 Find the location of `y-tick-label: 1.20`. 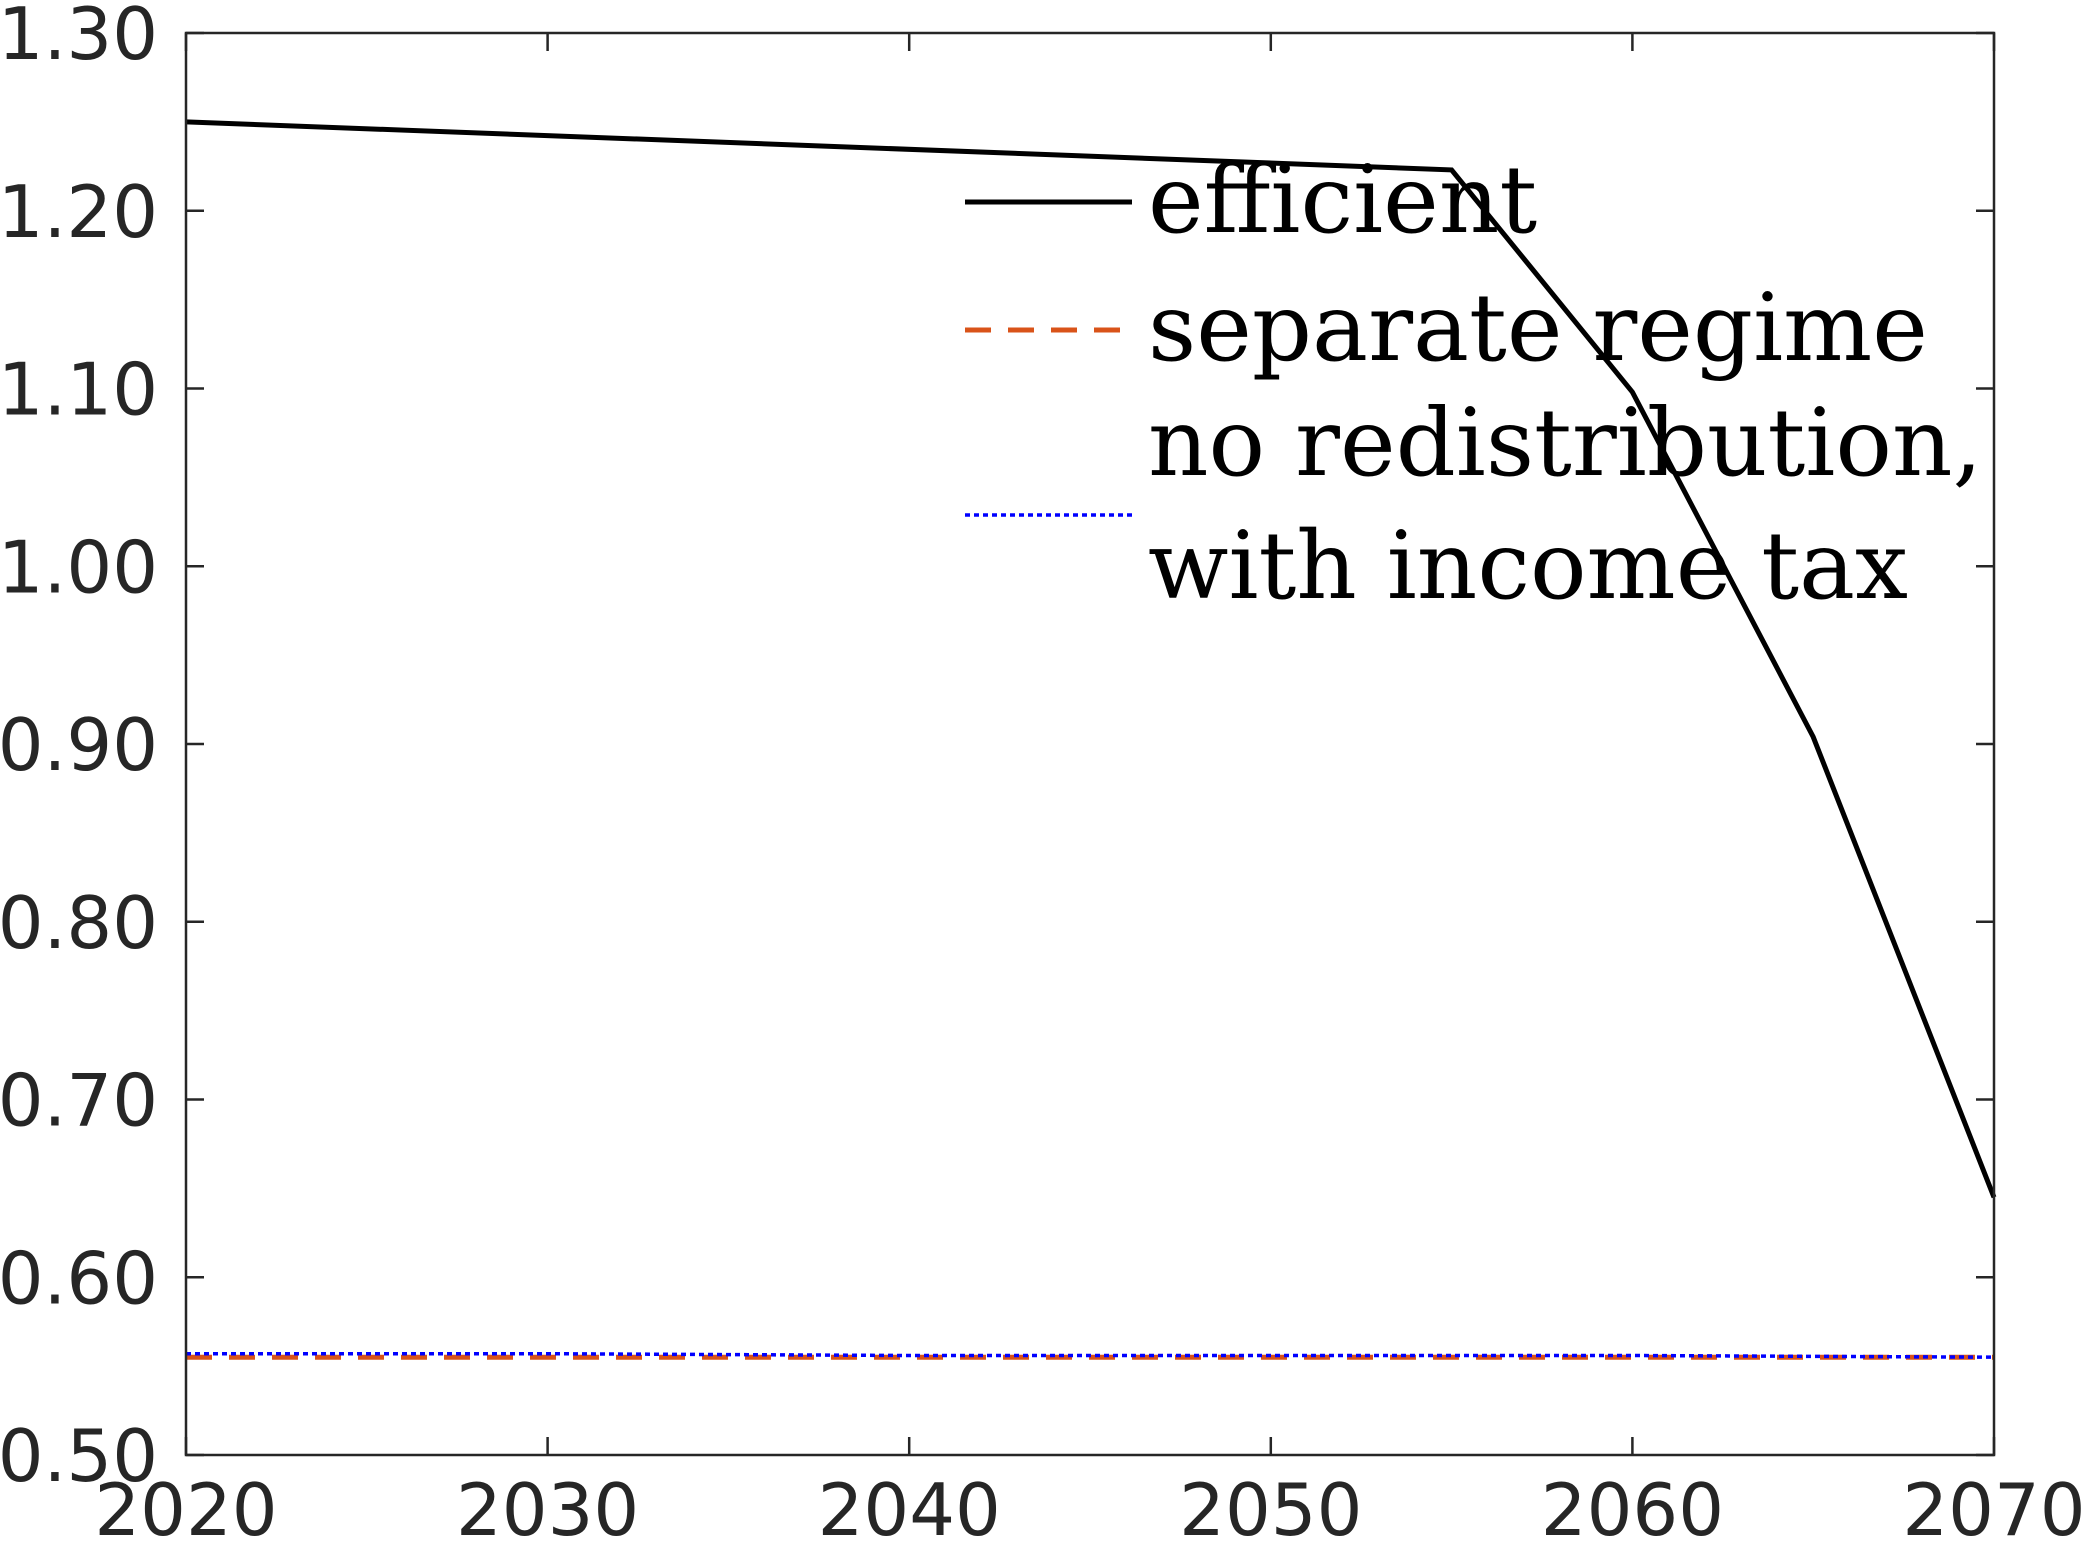

y-tick-label: 1.20 is located at coordinates (79, 212).